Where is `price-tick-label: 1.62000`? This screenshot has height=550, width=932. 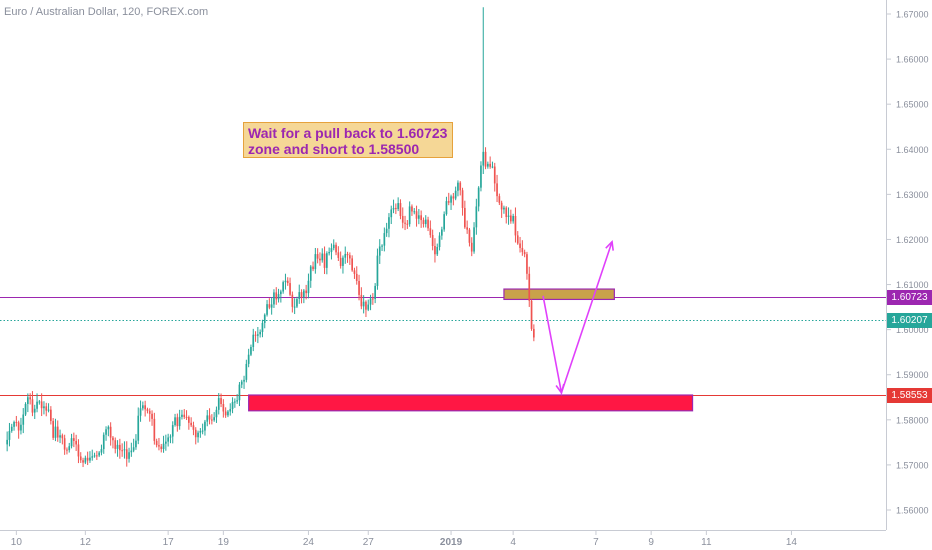 price-tick-label: 1.62000 is located at coordinates (912, 240).